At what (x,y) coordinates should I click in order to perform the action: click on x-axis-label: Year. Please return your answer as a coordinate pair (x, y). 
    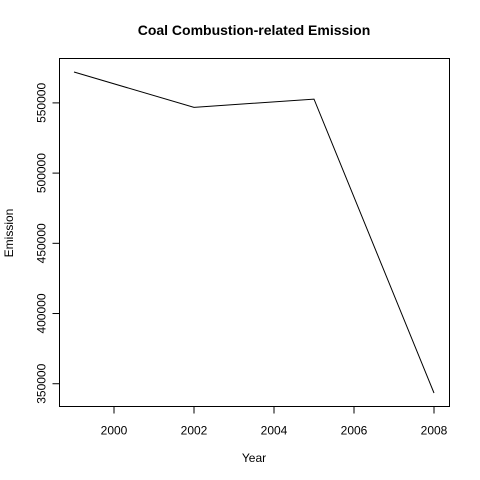
    Looking at the image, I should click on (254, 458).